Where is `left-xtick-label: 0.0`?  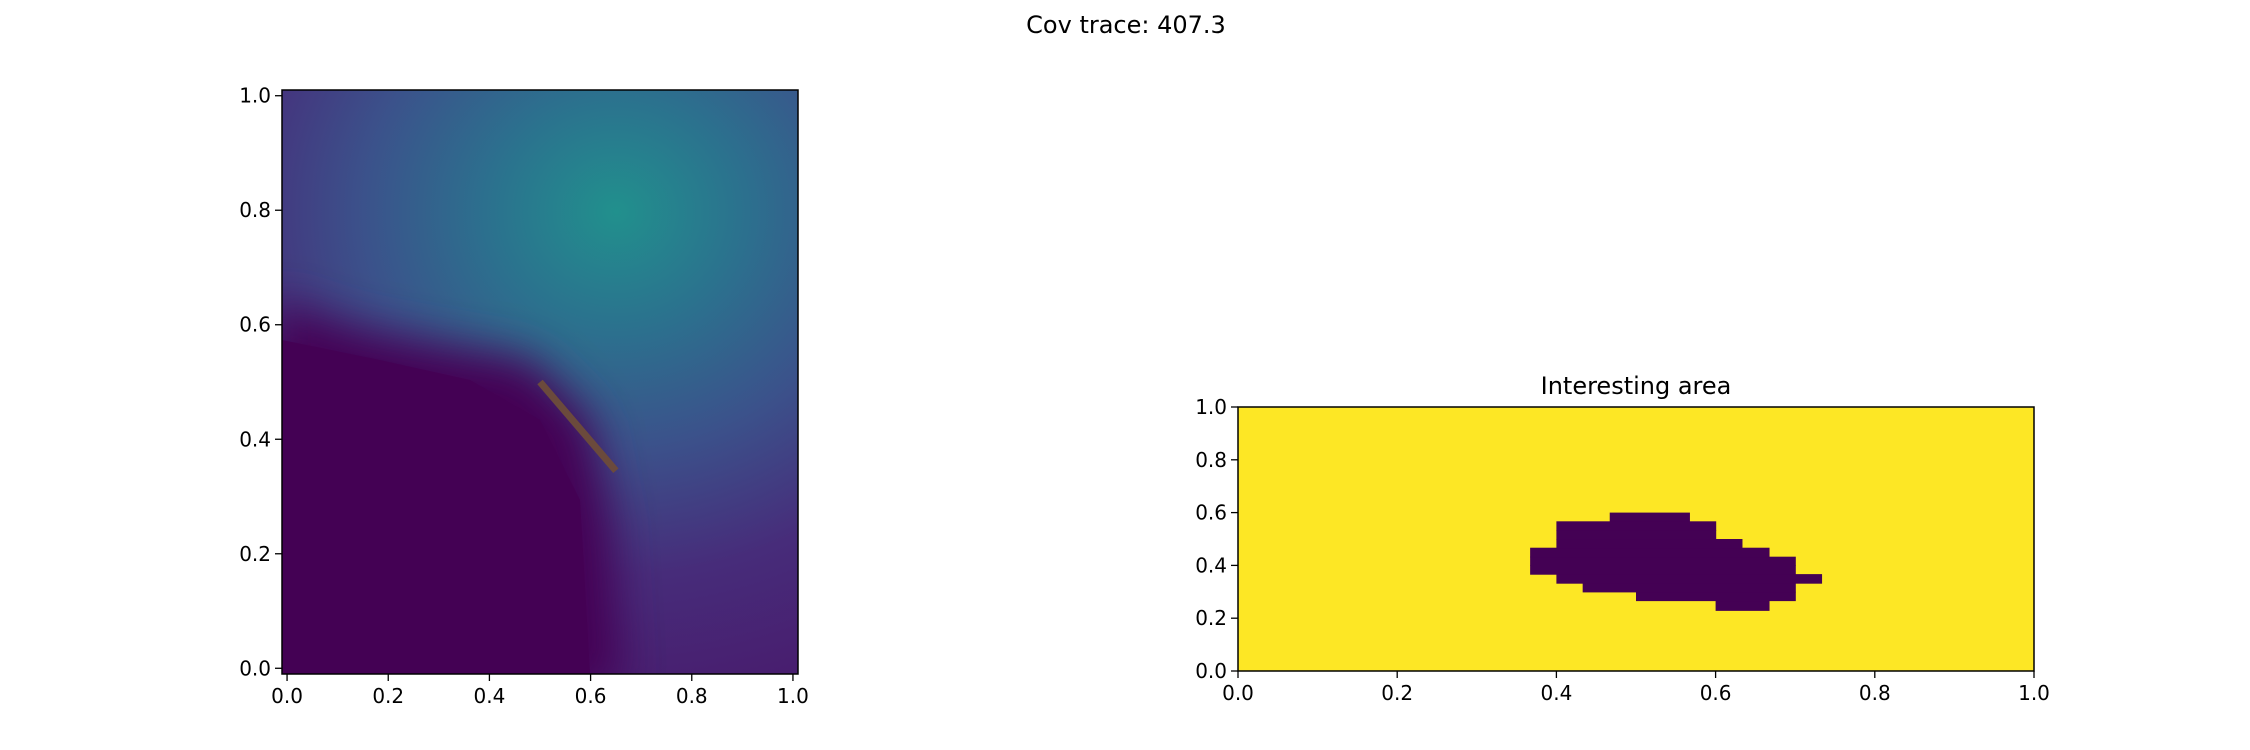
left-xtick-label: 0.0 is located at coordinates (287, 696).